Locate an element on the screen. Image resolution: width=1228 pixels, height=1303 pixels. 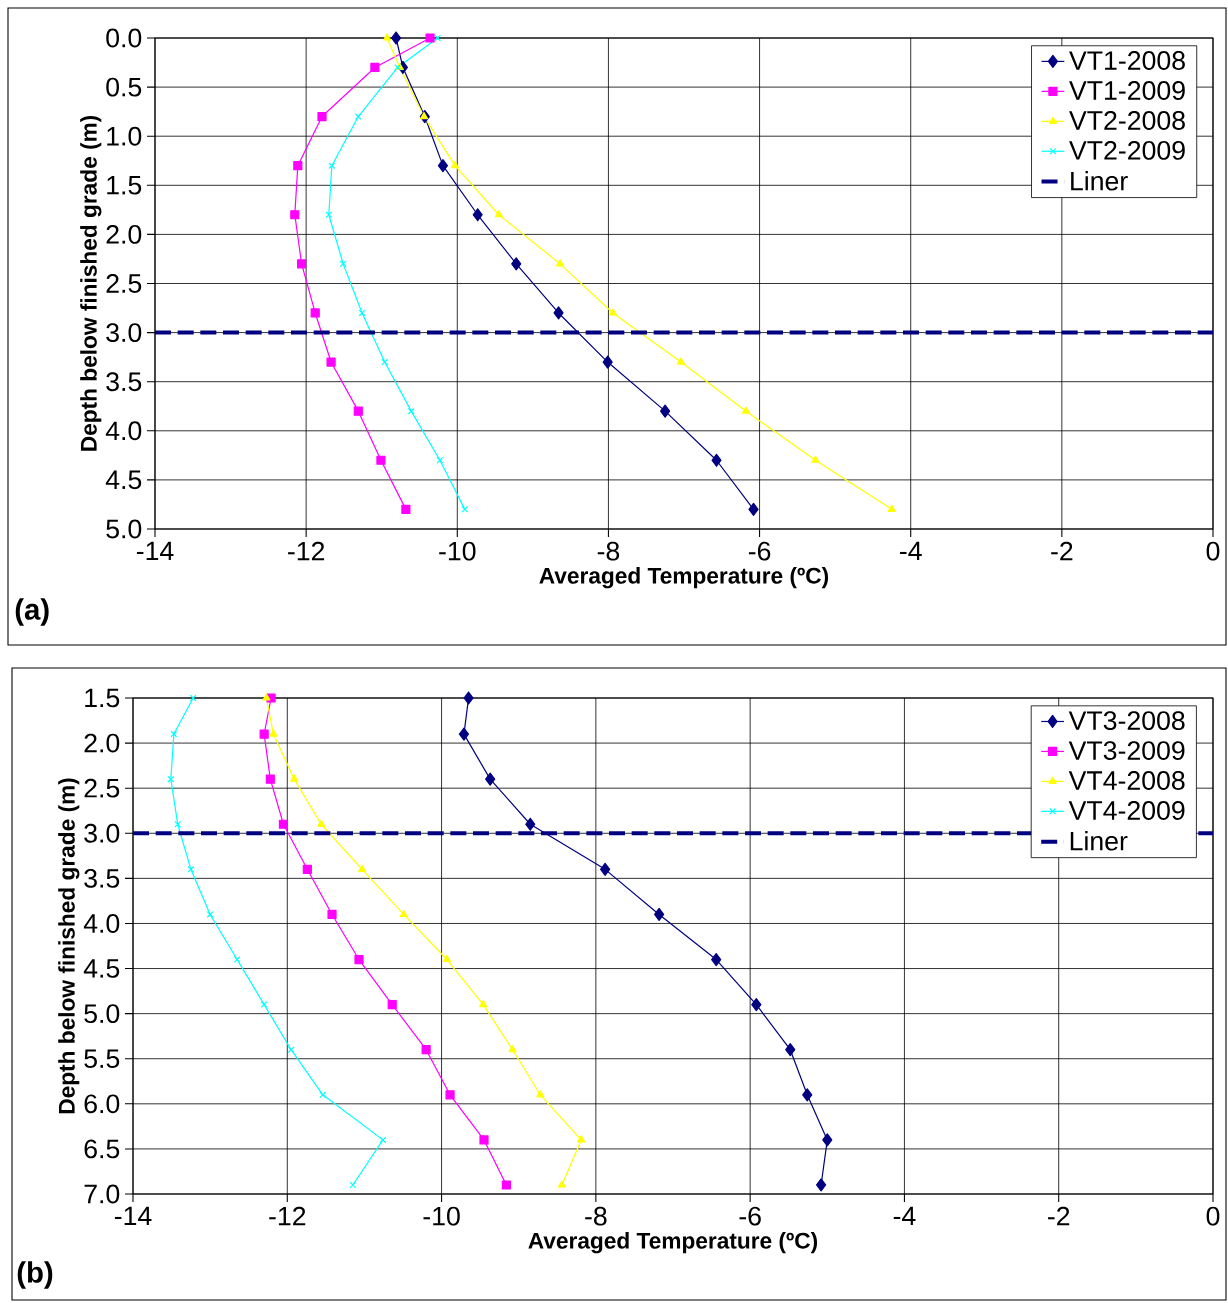
y-tick-label: 0.0 is located at coordinates (124, 38).